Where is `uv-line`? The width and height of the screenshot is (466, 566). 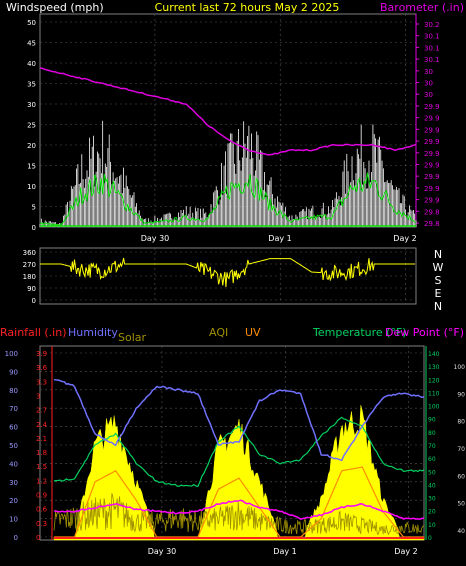
uv-line is located at coordinates (239, 502).